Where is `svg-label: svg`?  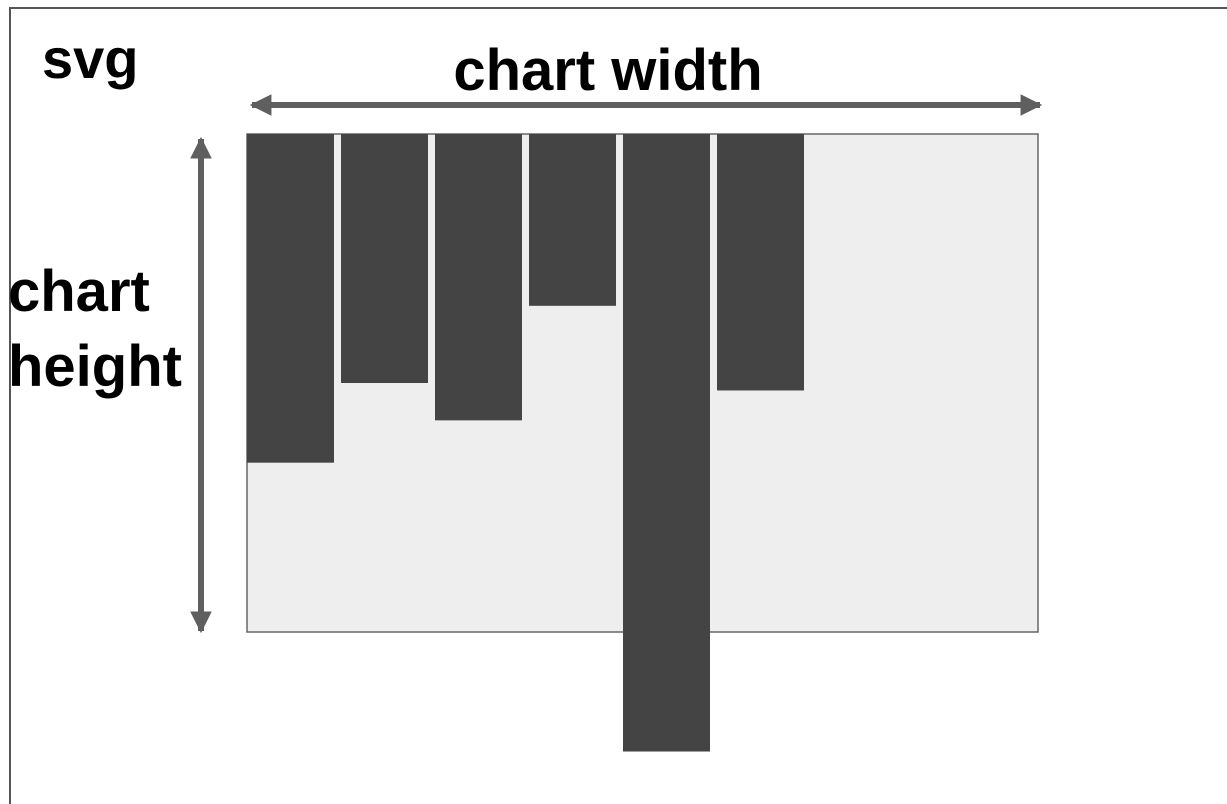 svg-label: svg is located at coordinates (90, 58).